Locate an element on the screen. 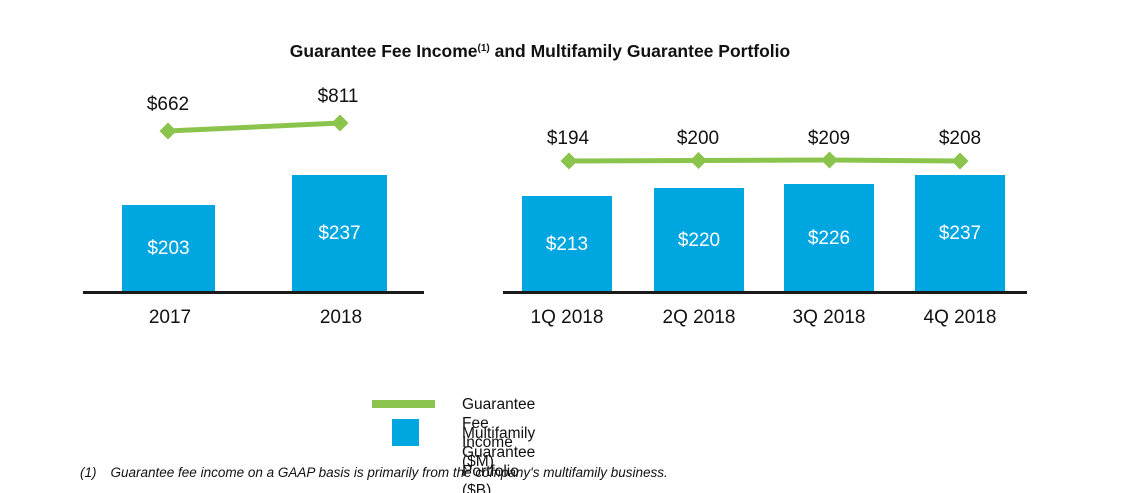  bar-1q2018: $213 is located at coordinates (567, 244).